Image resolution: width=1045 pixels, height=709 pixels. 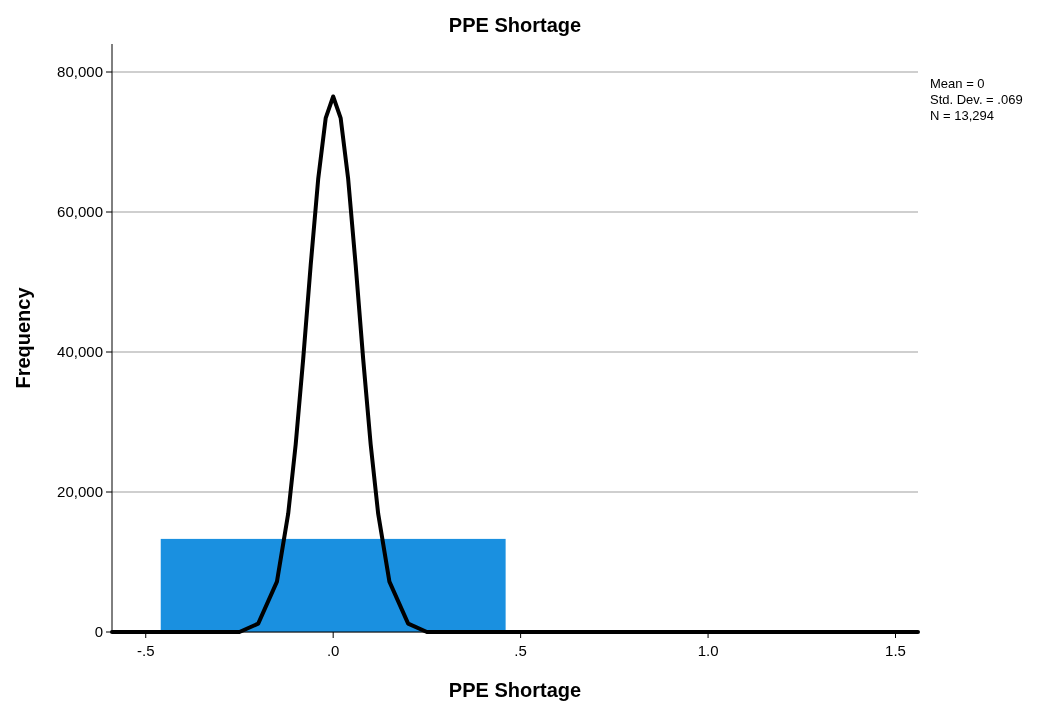 I want to click on x-tick-label: -.5, so click(x=145, y=650).